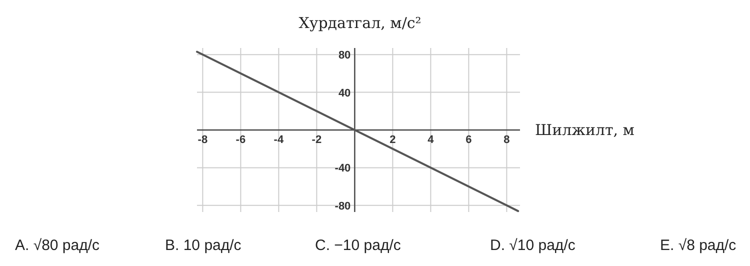 This screenshot has height=266, width=750. What do you see at coordinates (279, 140) in the screenshot?
I see `x-tick-label: -4` at bounding box center [279, 140].